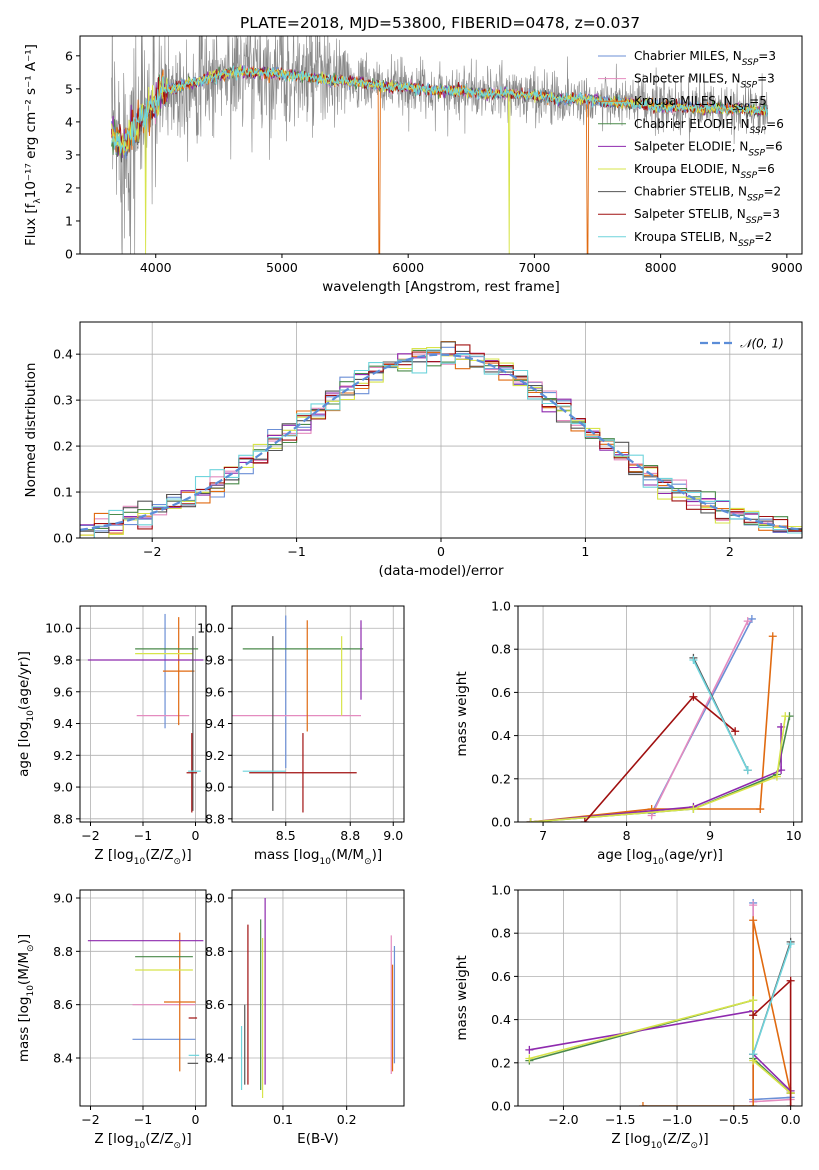 The image size is (819, 1170). Describe the element at coordinates (704, 171) in the screenshot. I see `legend-entry: Kroupa ELODIE, NSSP=6` at that location.